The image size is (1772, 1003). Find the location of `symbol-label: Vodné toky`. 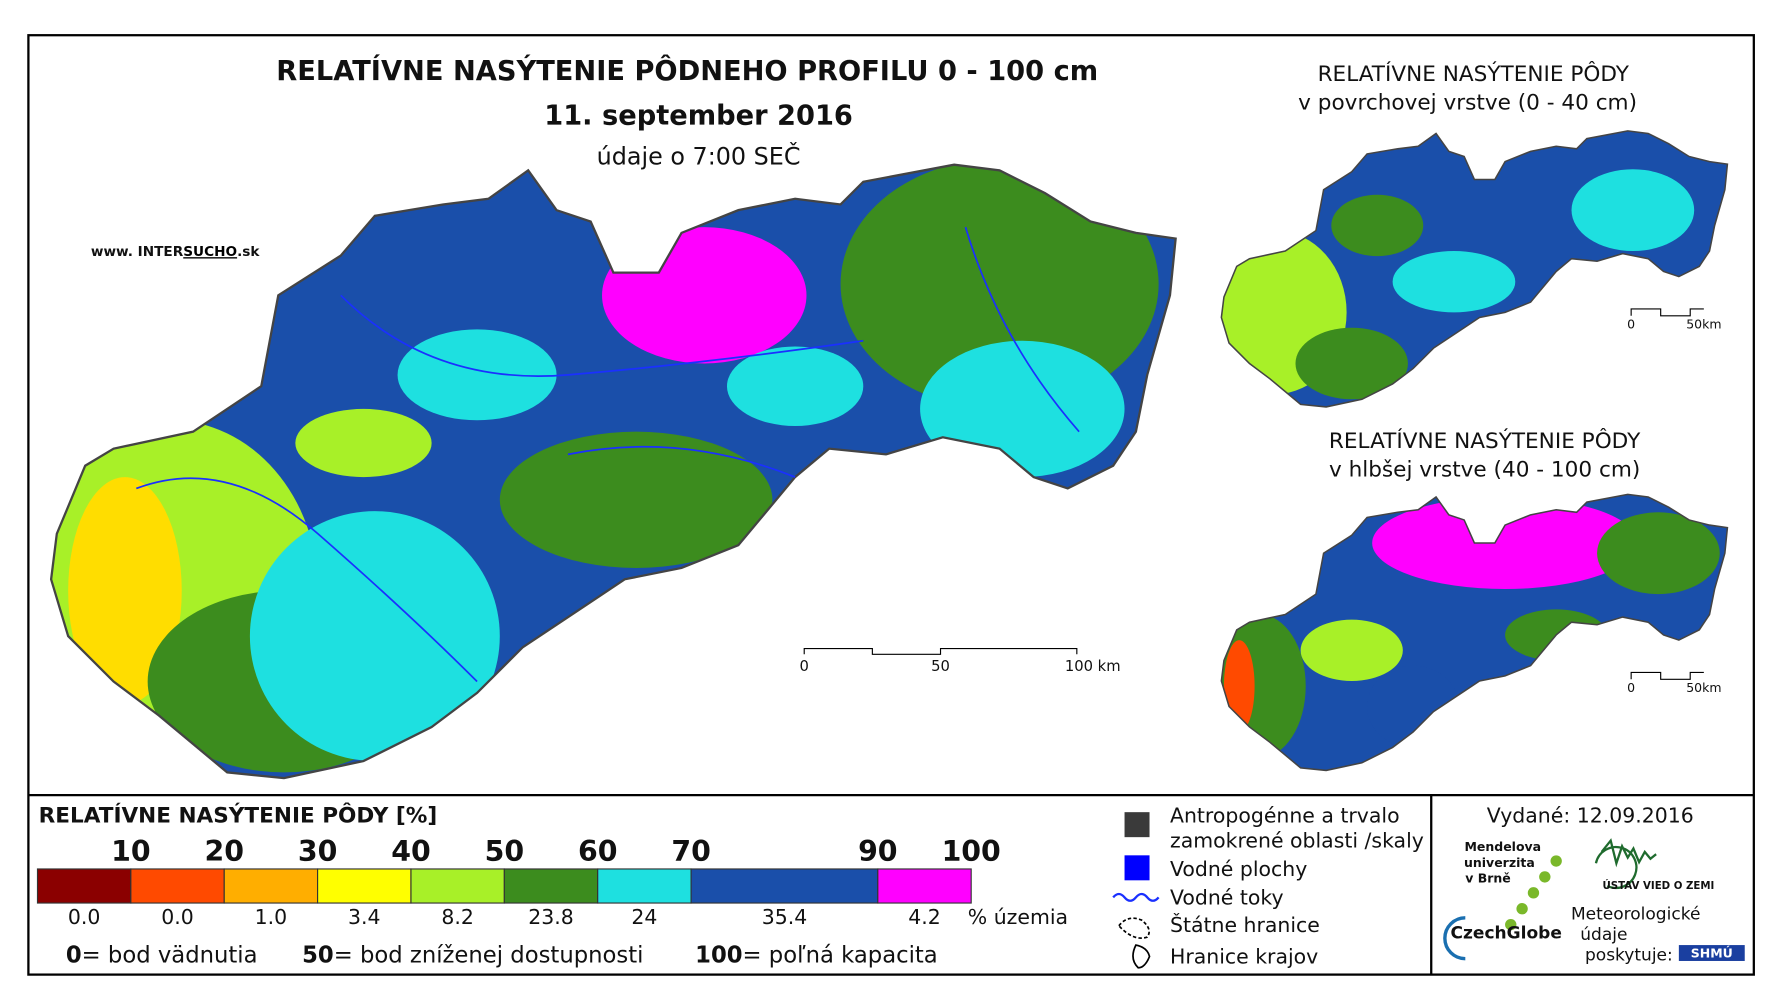

symbol-label: Vodné toky is located at coordinates (1227, 897).